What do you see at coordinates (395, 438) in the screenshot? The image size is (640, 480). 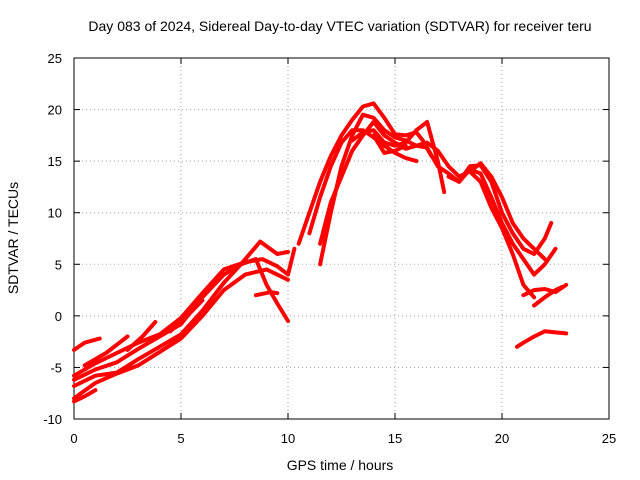 I see `x-tick-label: 15` at bounding box center [395, 438].